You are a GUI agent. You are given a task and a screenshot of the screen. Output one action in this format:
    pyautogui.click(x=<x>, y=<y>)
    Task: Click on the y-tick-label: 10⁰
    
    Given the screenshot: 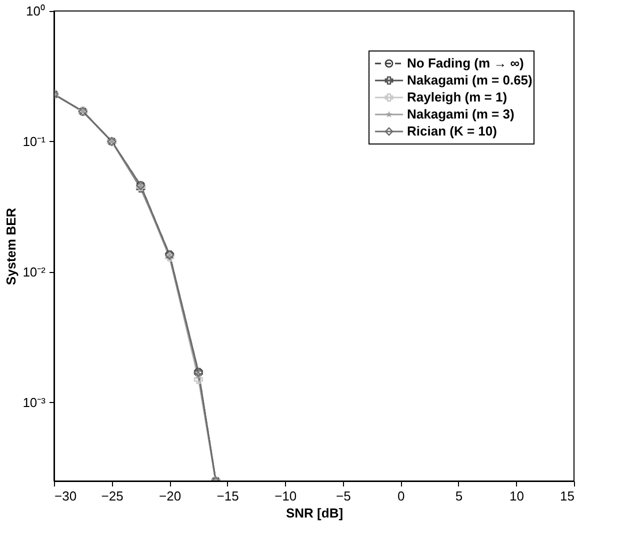 What is the action you would take?
    pyautogui.click(x=36, y=11)
    